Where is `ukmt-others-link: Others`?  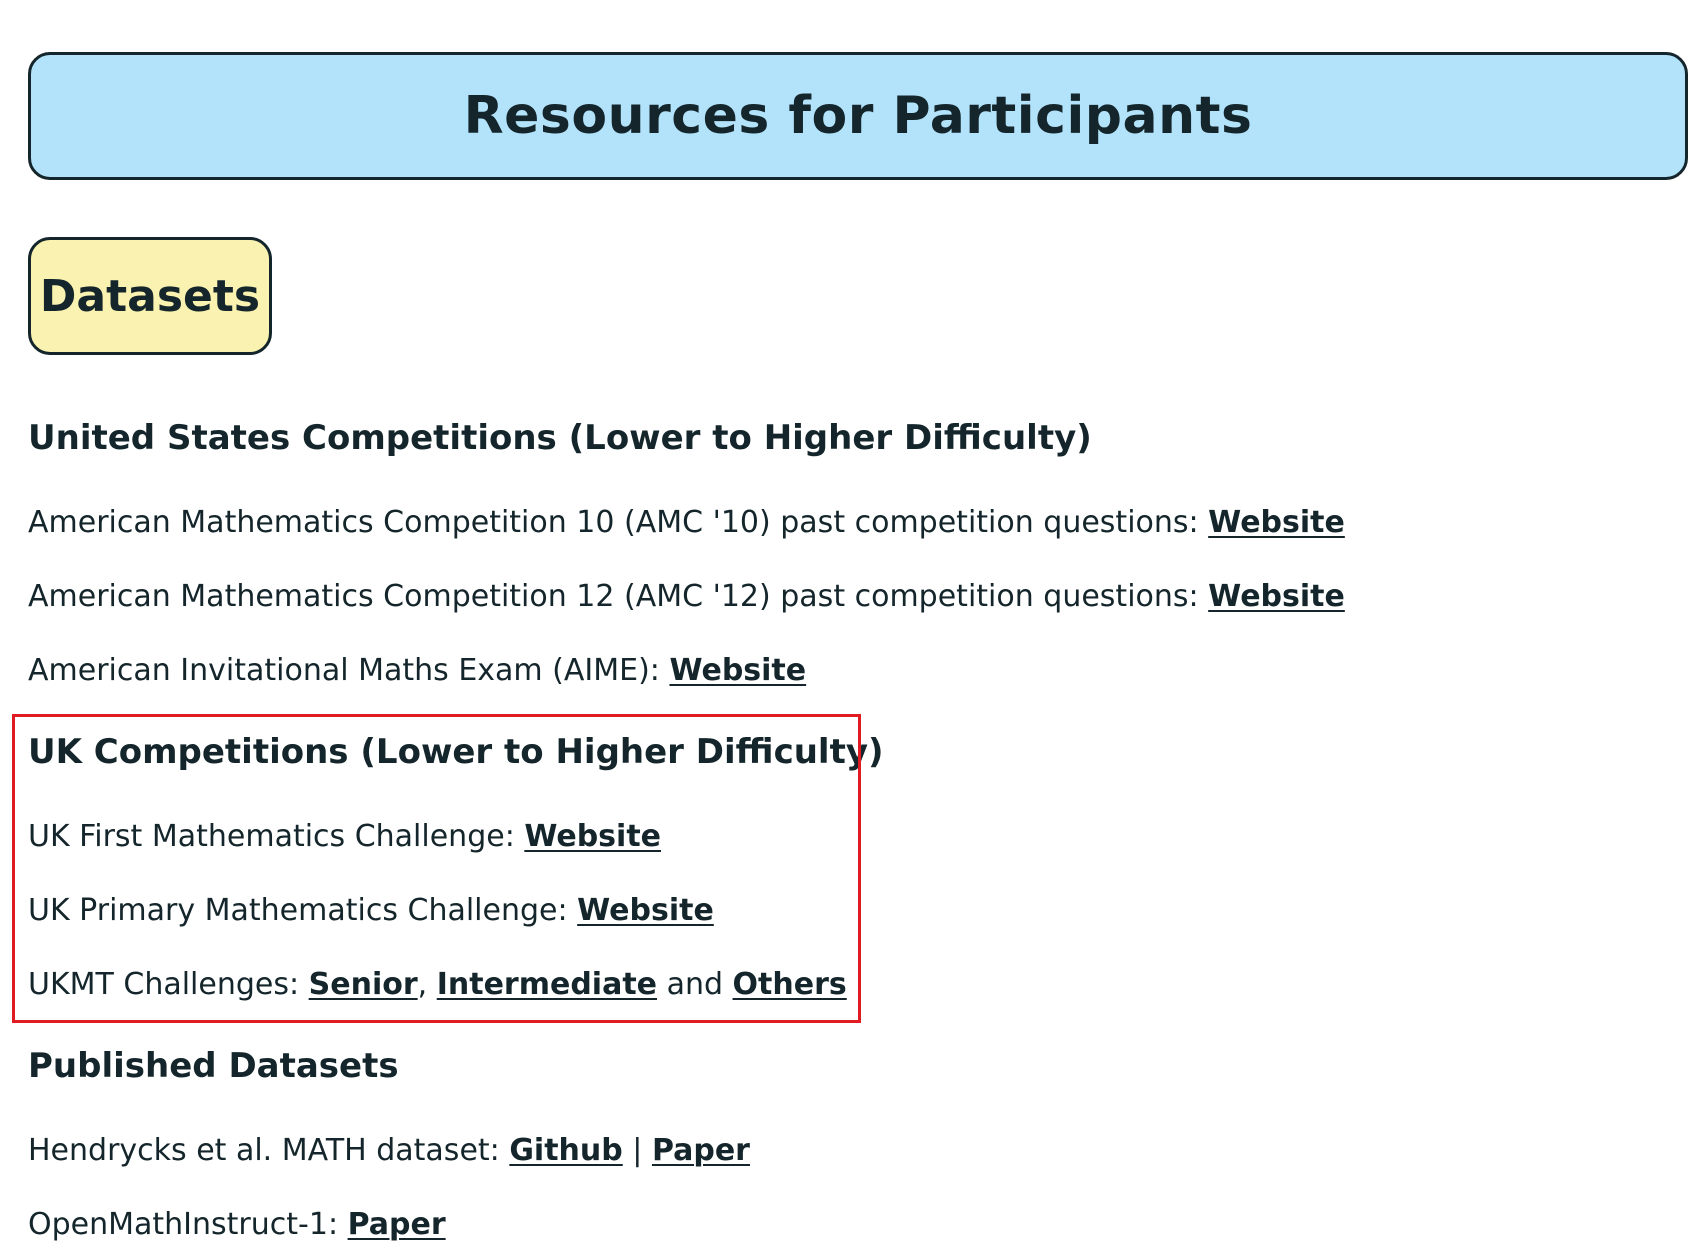
ukmt-others-link: Others is located at coordinates (789, 984).